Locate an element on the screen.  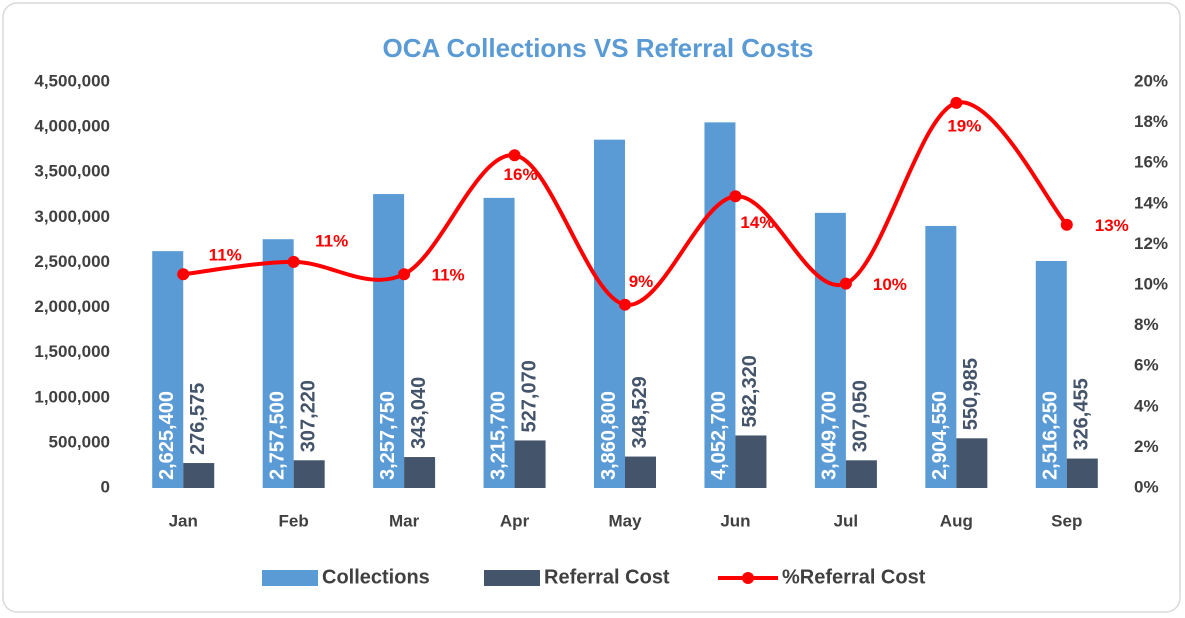
data-label: 14% is located at coordinates (757, 222).